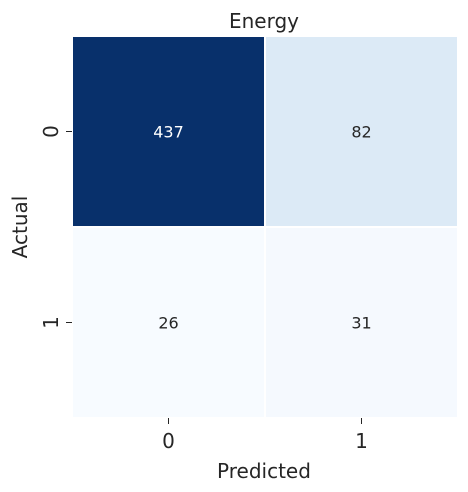  I want to click on y-axis-ticks: 01, so click(55, 227).